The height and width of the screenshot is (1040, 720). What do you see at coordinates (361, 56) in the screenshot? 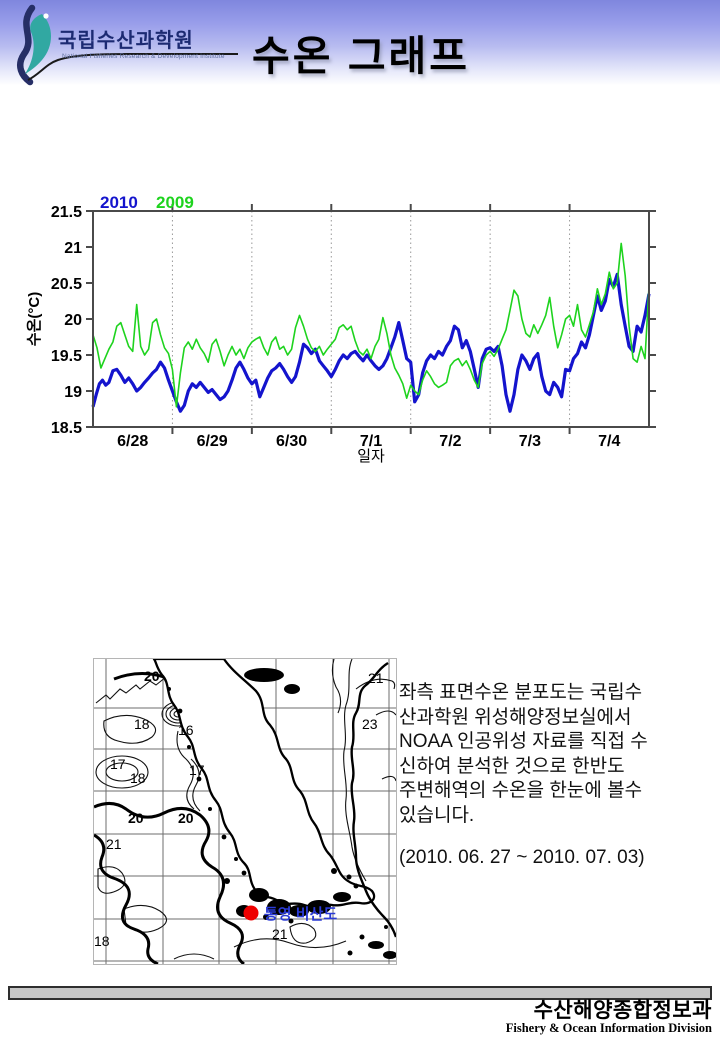
I see `page-title: 수온 그래프` at bounding box center [361, 56].